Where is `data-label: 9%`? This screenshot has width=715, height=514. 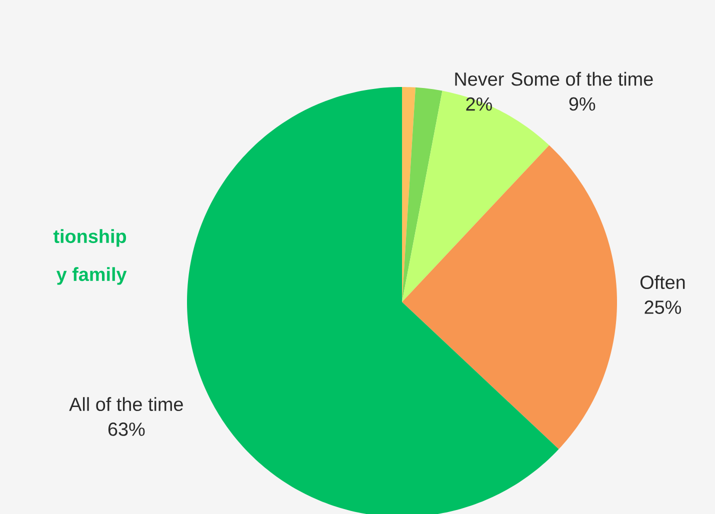
data-label: 9% is located at coordinates (582, 104).